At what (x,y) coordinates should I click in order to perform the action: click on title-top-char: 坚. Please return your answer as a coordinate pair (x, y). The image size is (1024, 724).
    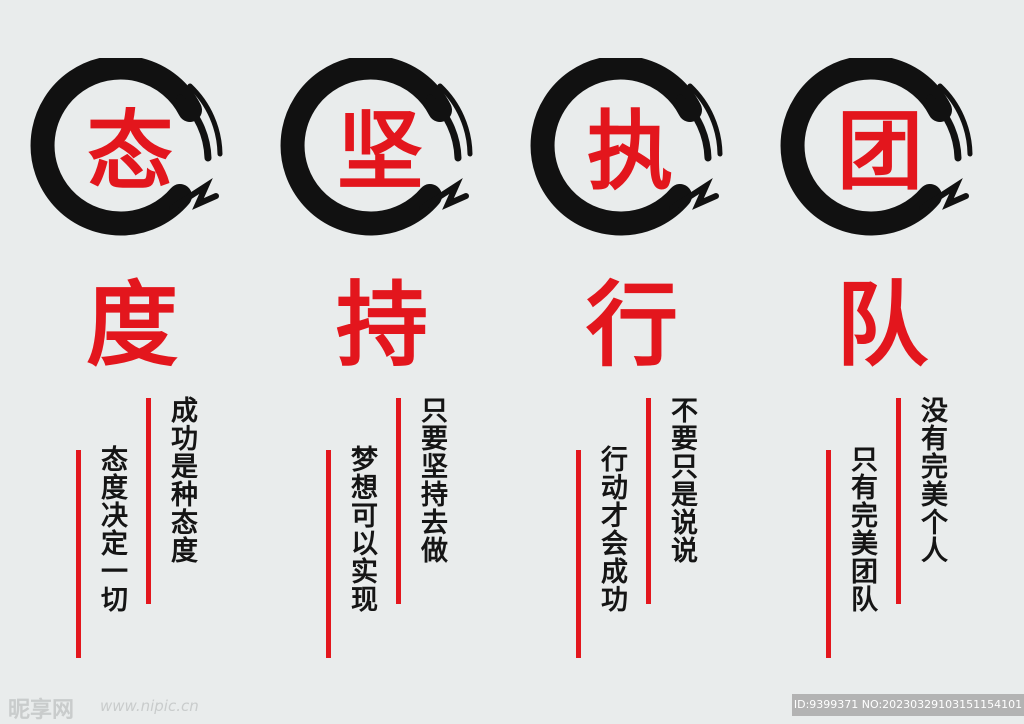
    Looking at the image, I should click on (380, 151).